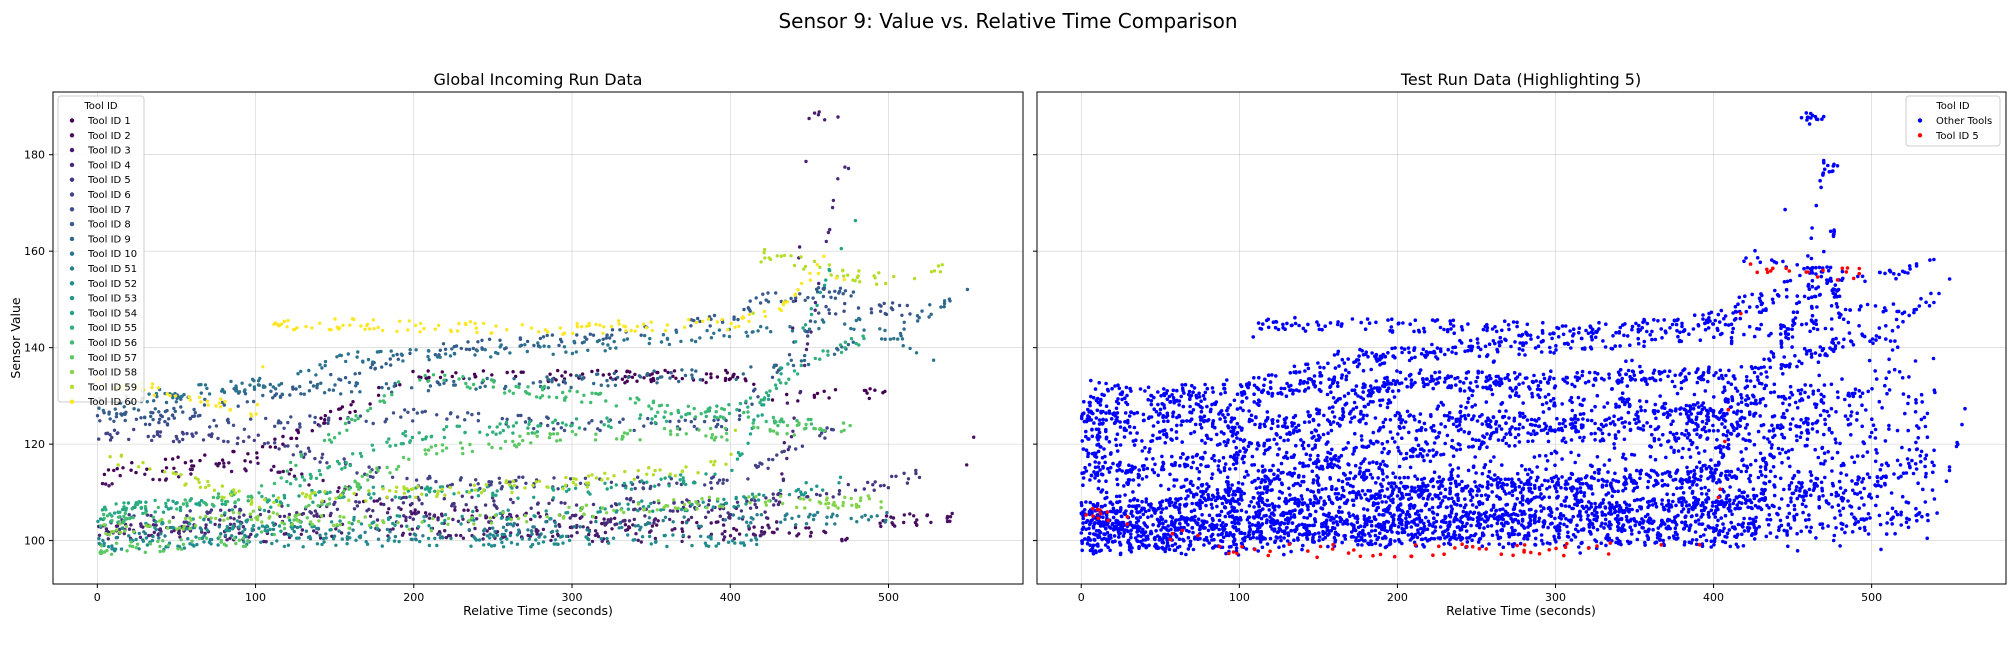 This screenshot has width=2016, height=652. Describe the element at coordinates (100, 106) in the screenshot. I see `legend-title: Tool ID` at that location.